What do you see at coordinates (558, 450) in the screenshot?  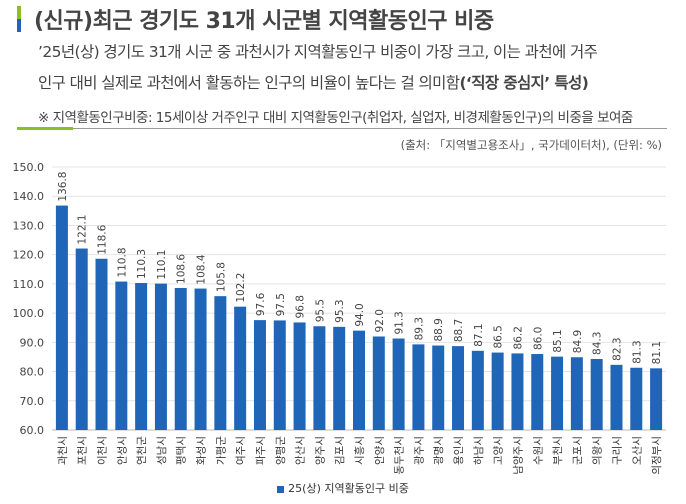 I see `x-tick-label: 부천시` at bounding box center [558, 450].